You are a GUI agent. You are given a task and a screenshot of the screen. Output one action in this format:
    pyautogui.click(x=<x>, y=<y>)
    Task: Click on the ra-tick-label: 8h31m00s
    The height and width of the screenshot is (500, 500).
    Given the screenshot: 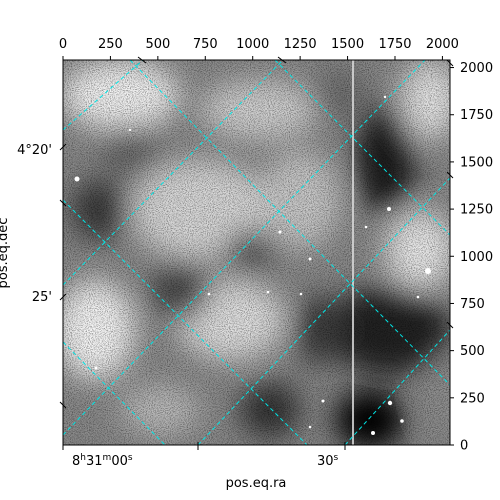 What is the action you would take?
    pyautogui.click(x=102, y=461)
    